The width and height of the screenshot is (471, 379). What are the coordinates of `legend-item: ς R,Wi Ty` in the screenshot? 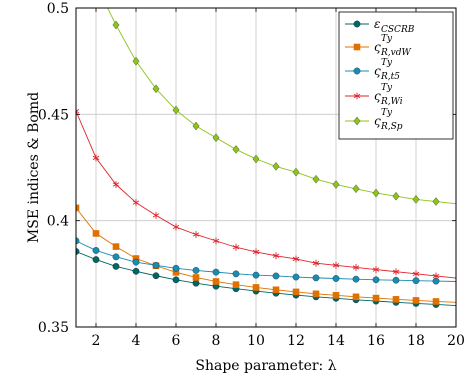 It's located at (374, 95).